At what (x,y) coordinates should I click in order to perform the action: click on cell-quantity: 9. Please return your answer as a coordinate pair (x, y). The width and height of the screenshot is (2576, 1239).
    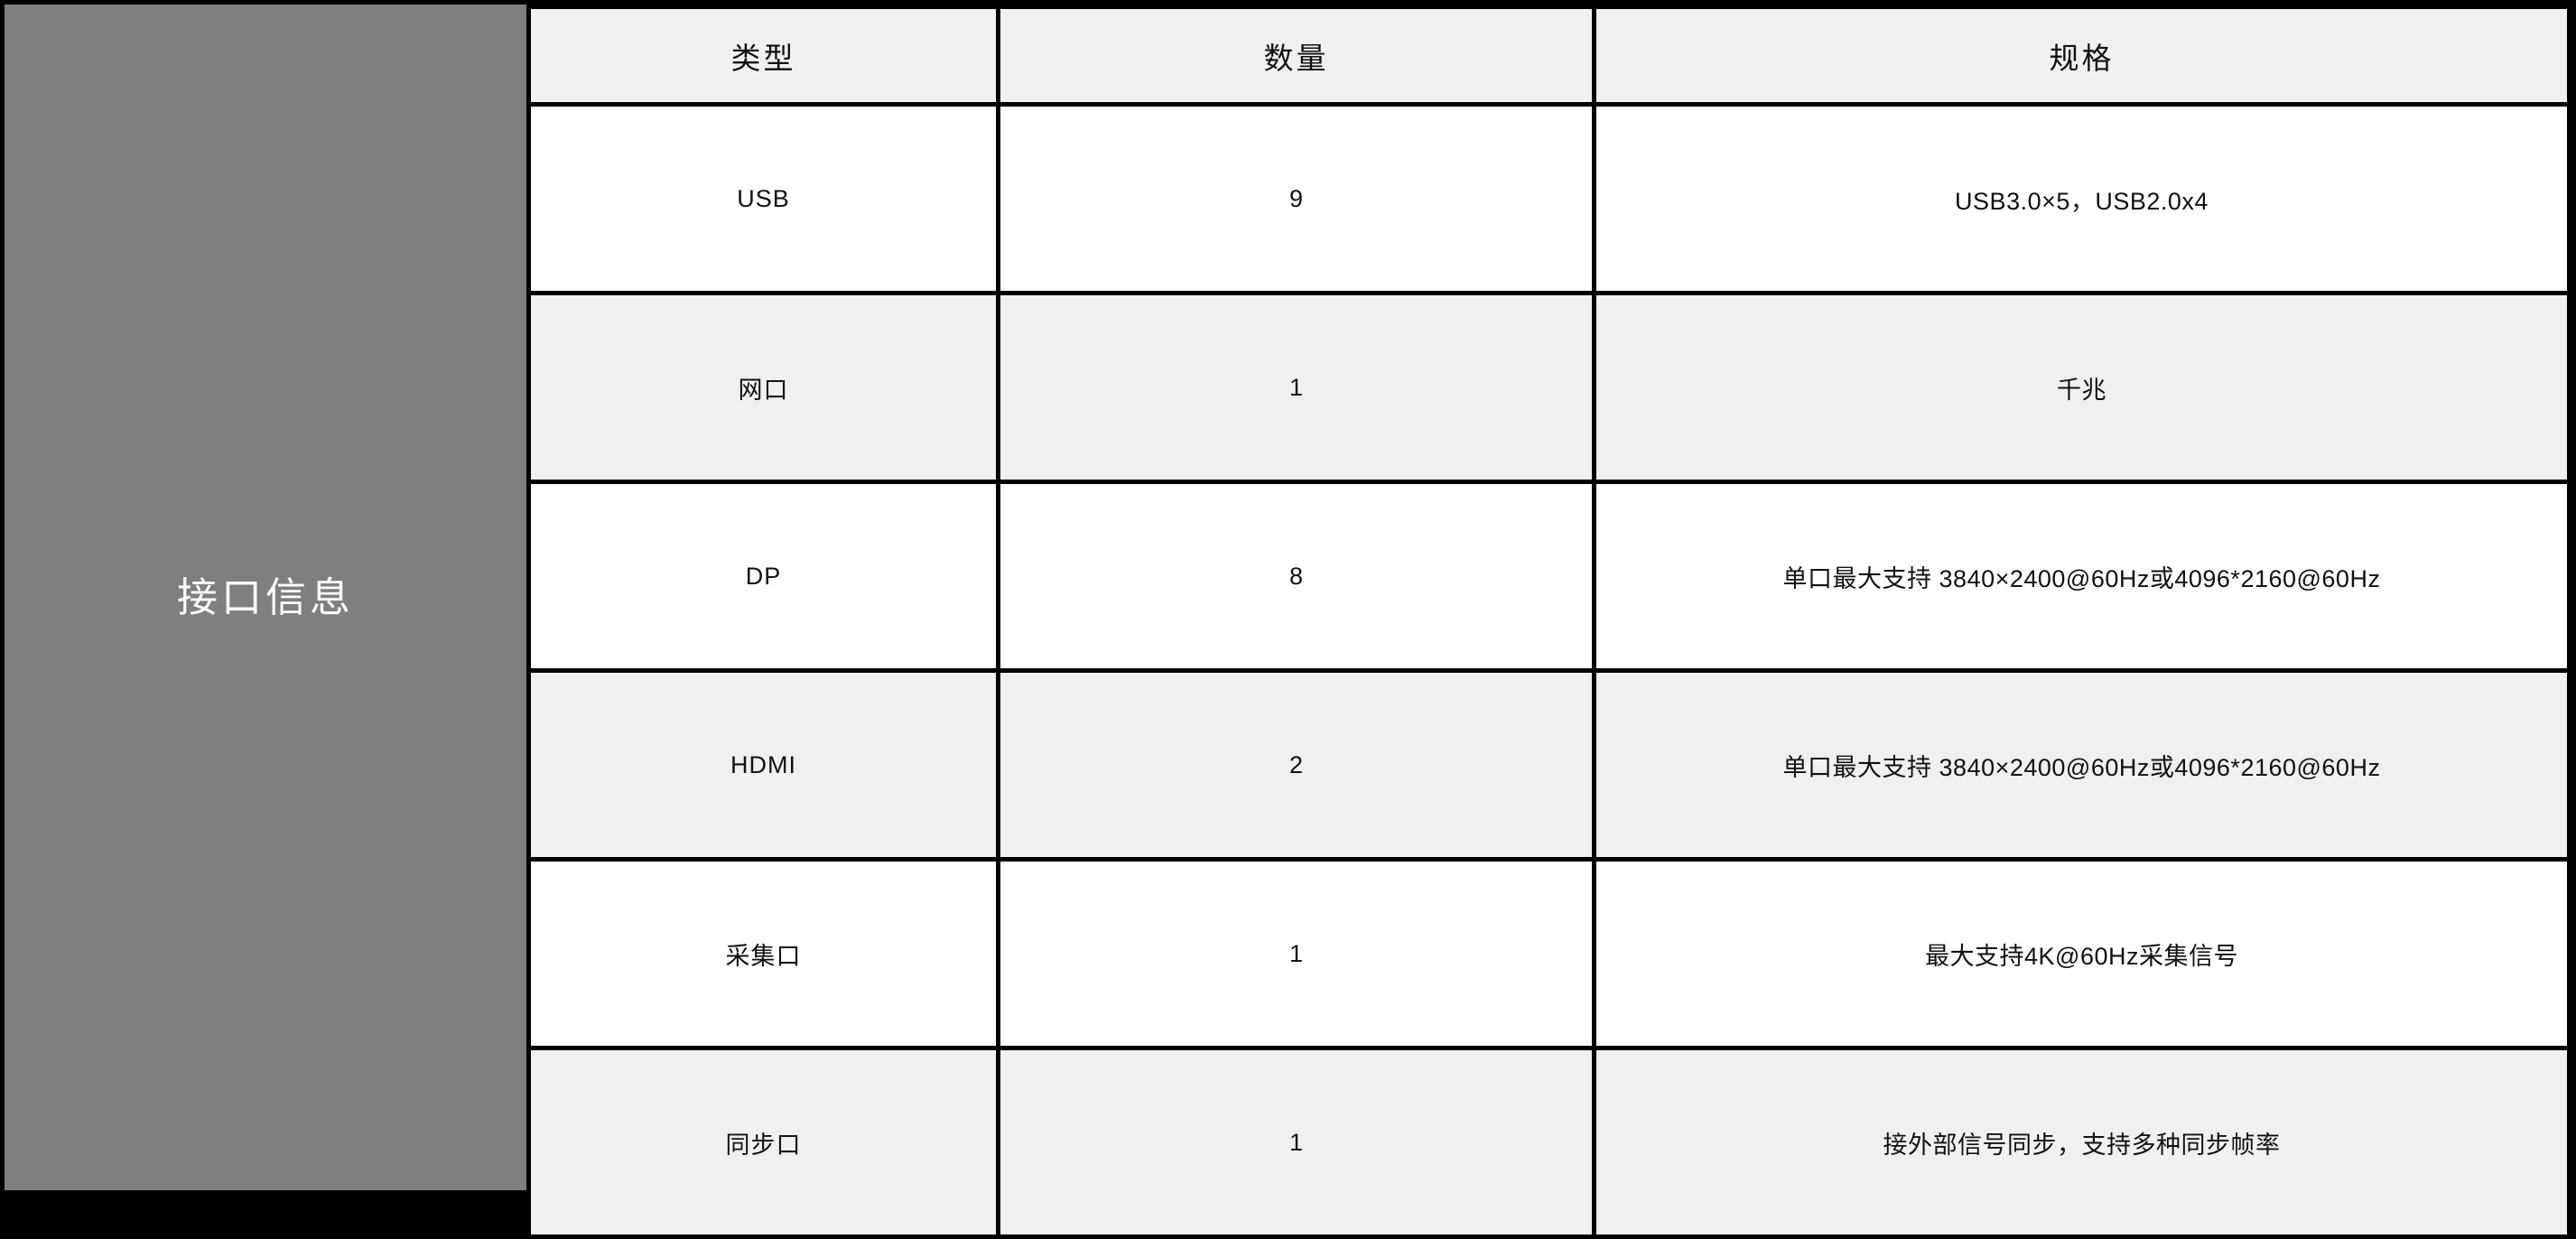
    Looking at the image, I should click on (1296, 199).